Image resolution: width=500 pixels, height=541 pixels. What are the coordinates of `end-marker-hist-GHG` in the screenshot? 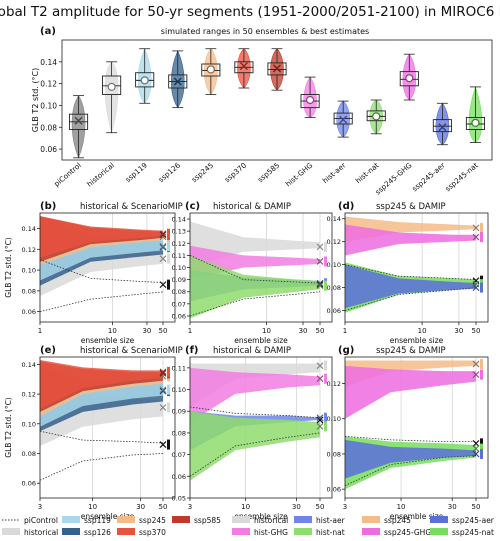 It's located at (320, 261).